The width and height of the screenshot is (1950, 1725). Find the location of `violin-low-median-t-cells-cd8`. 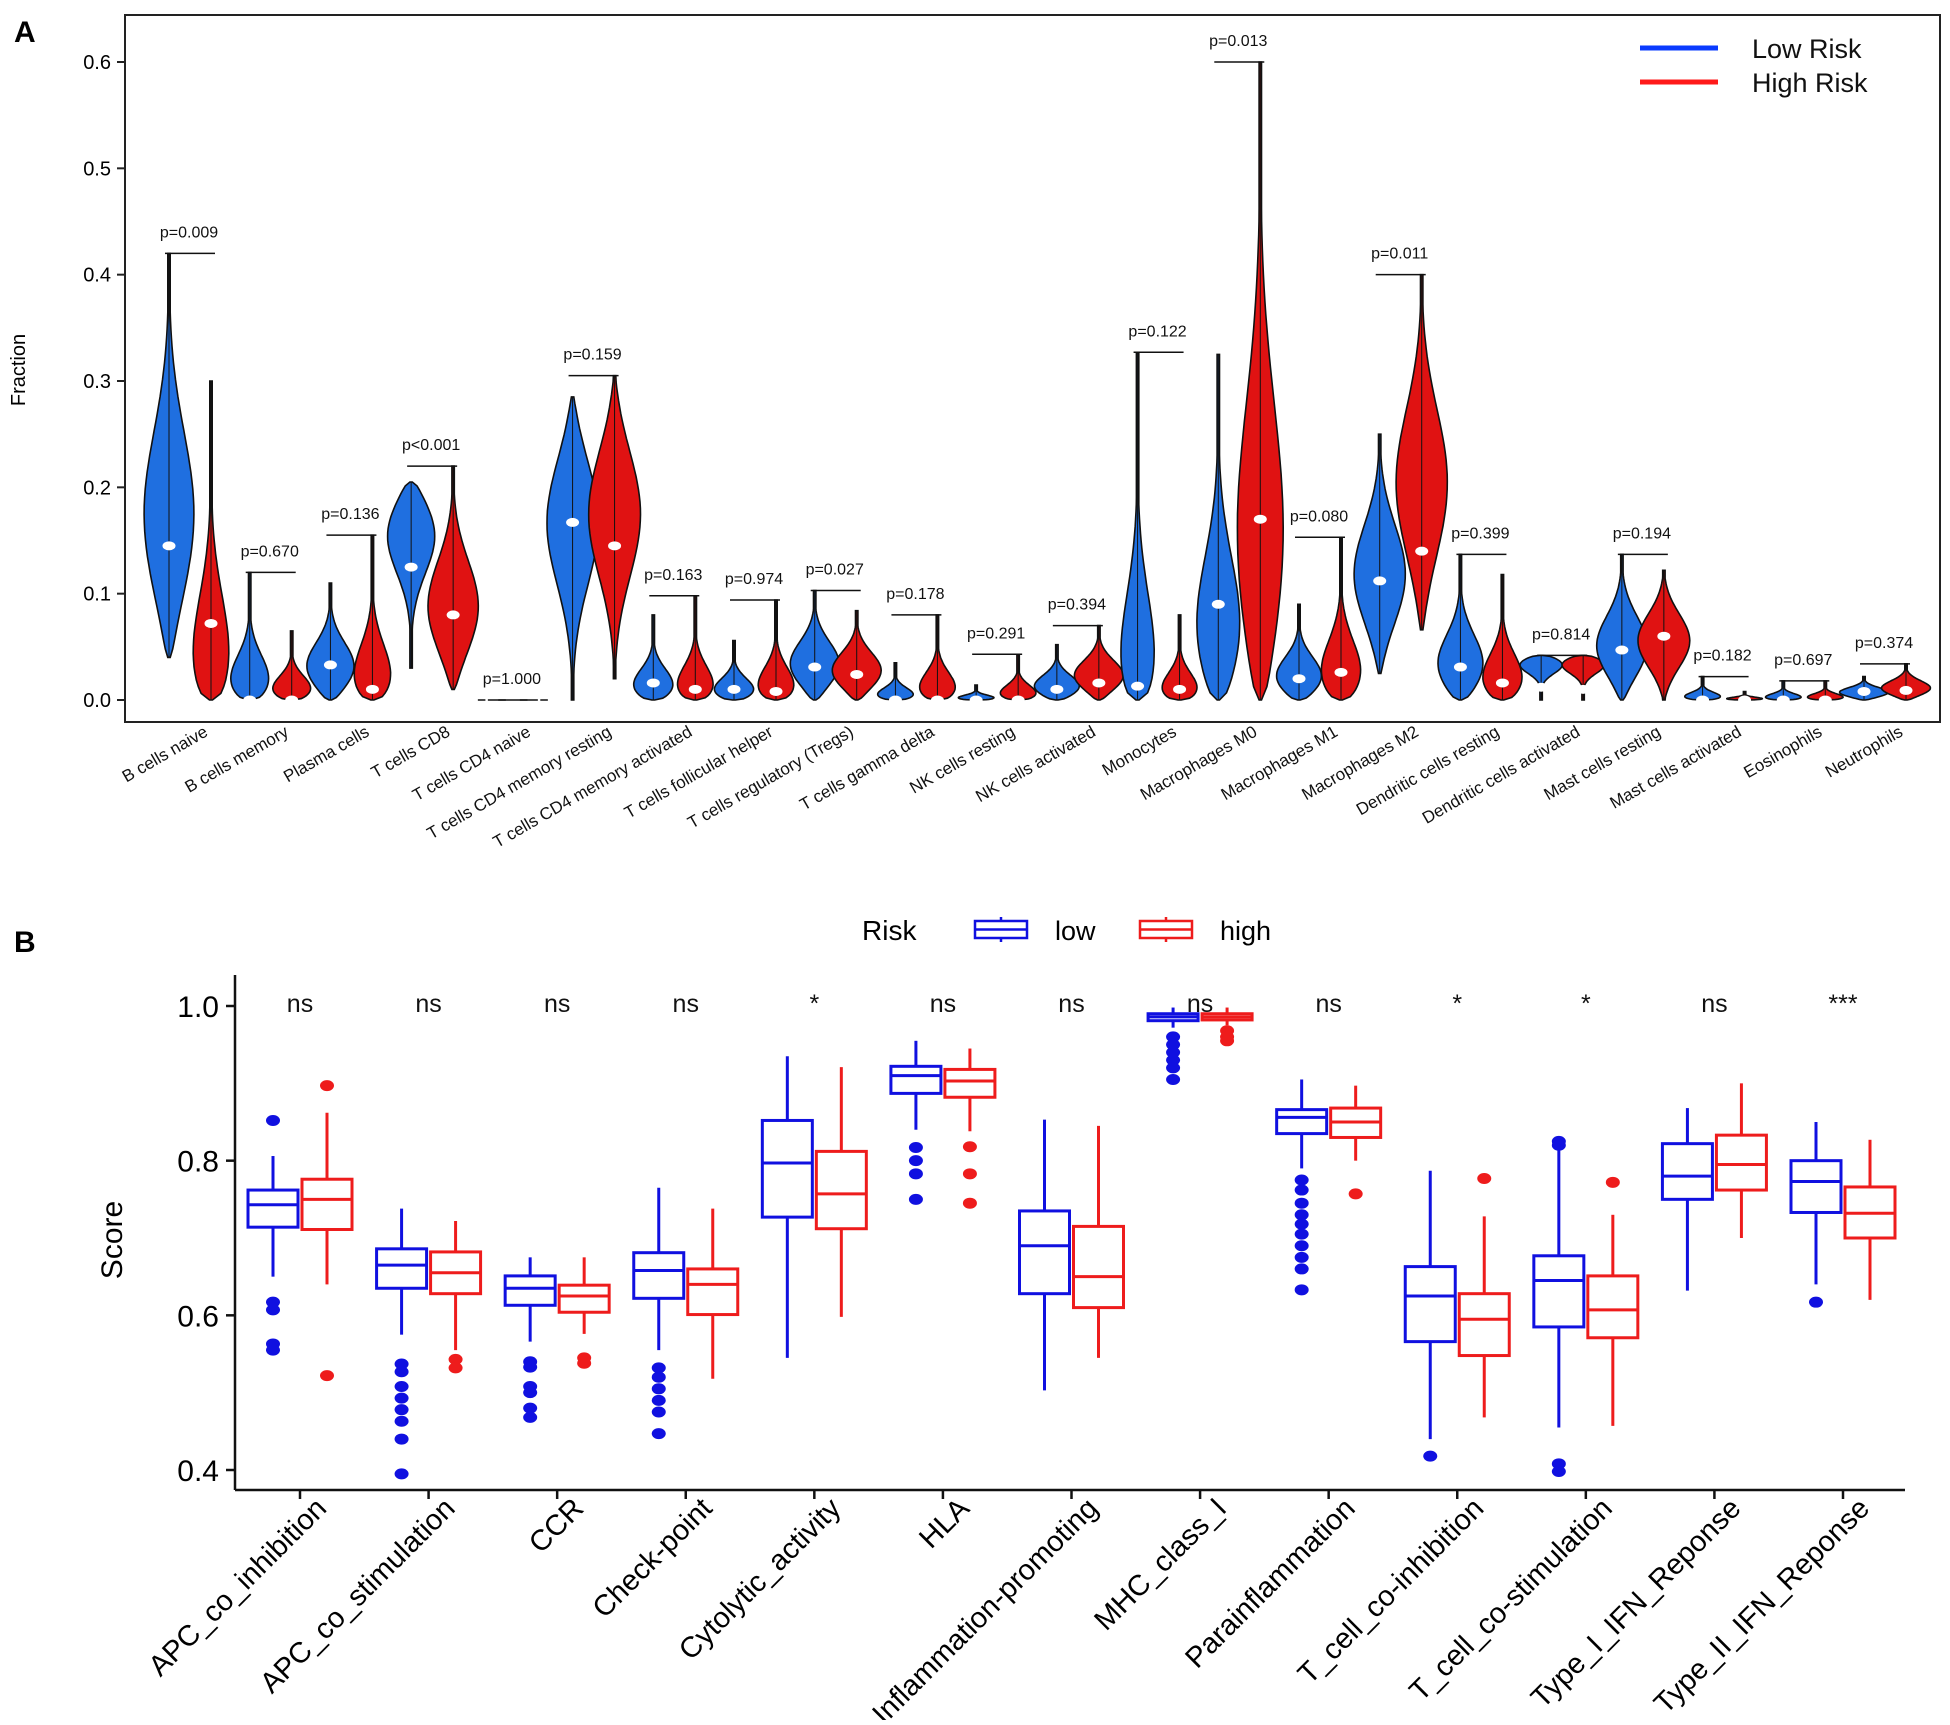

violin-low-median-t-cells-cd8 is located at coordinates (411, 567).